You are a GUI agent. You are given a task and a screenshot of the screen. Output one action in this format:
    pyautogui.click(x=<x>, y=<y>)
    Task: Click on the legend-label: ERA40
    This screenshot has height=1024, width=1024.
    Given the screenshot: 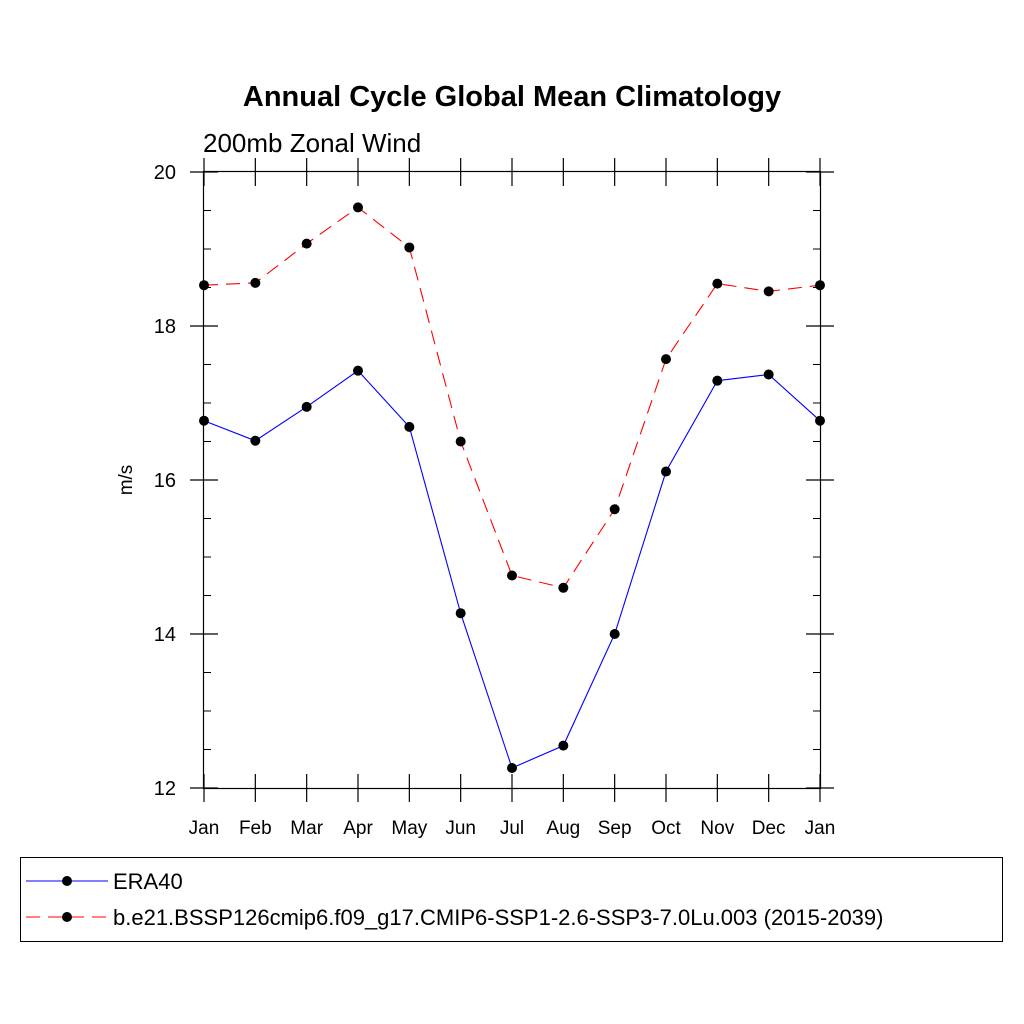 What is the action you would take?
    pyautogui.click(x=148, y=881)
    